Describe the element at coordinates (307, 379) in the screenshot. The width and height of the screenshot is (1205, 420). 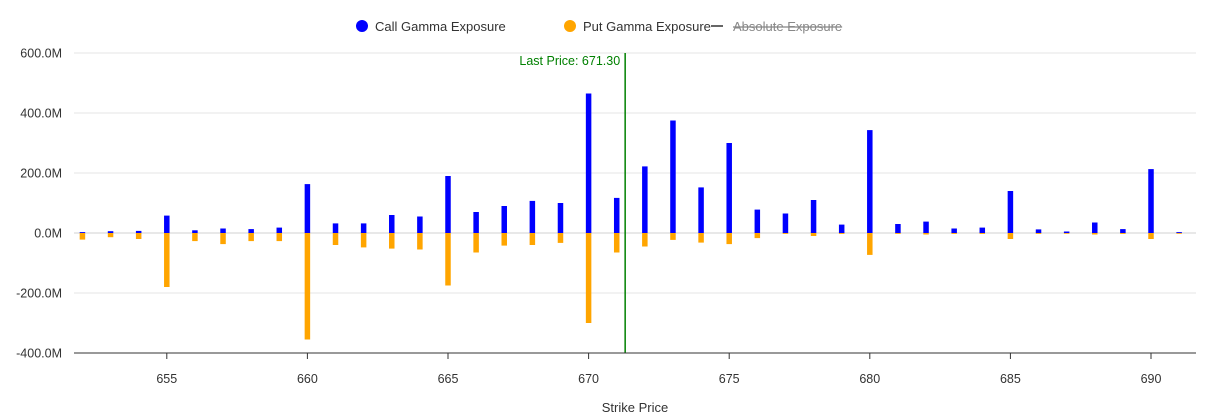
I see `x-tick-label: 660` at that location.